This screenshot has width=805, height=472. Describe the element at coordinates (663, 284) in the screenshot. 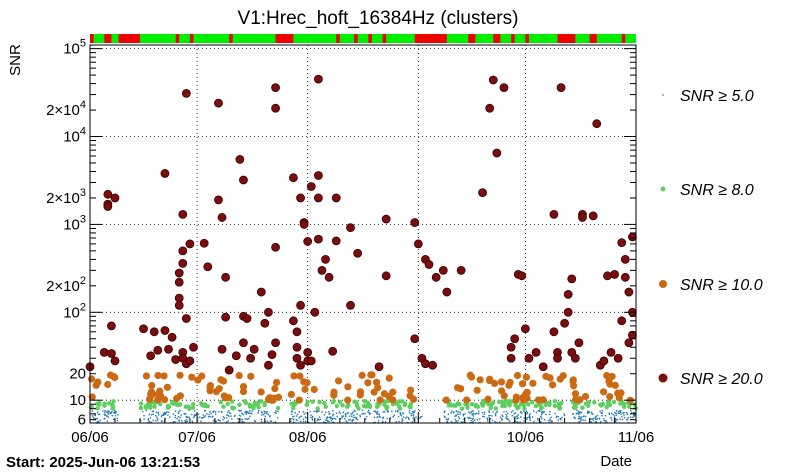

I see `legend-marker` at that location.